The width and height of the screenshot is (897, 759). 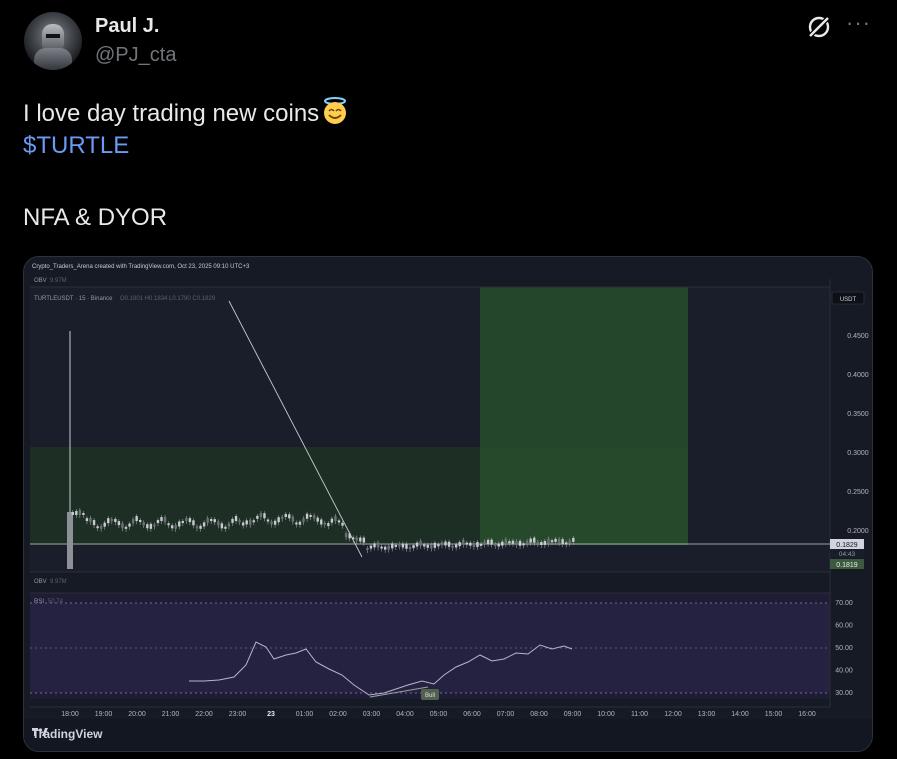 What do you see at coordinates (844, 626) in the screenshot?
I see `rsi-tick-label: 60.00` at bounding box center [844, 626].